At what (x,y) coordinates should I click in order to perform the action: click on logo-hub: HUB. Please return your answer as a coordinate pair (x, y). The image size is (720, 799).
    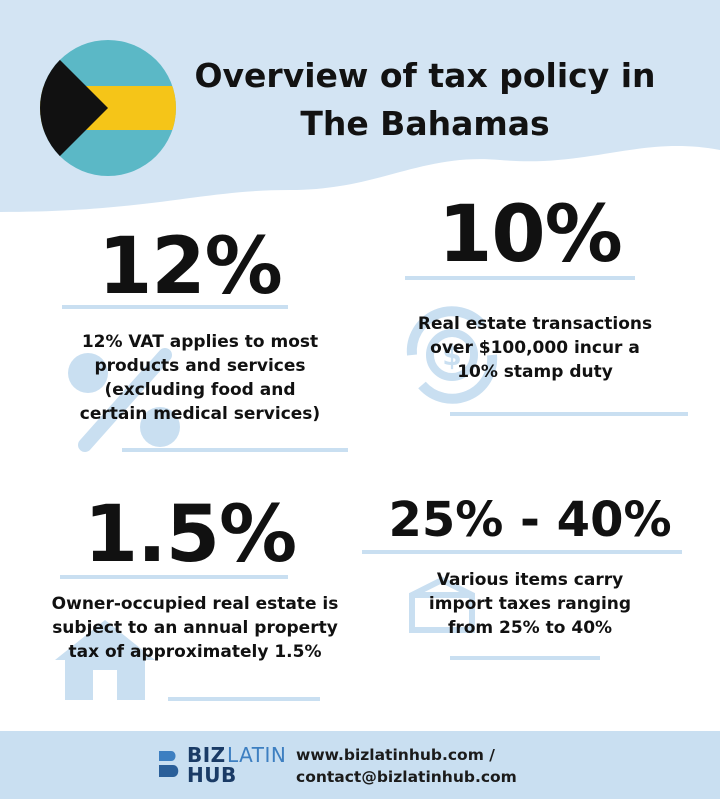
    Looking at the image, I should click on (212, 775).